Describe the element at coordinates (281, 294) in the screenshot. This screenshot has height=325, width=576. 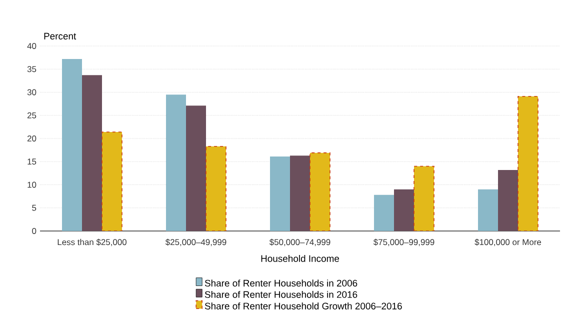
I see `legend-label: Share of Renter Households in 2016` at that location.